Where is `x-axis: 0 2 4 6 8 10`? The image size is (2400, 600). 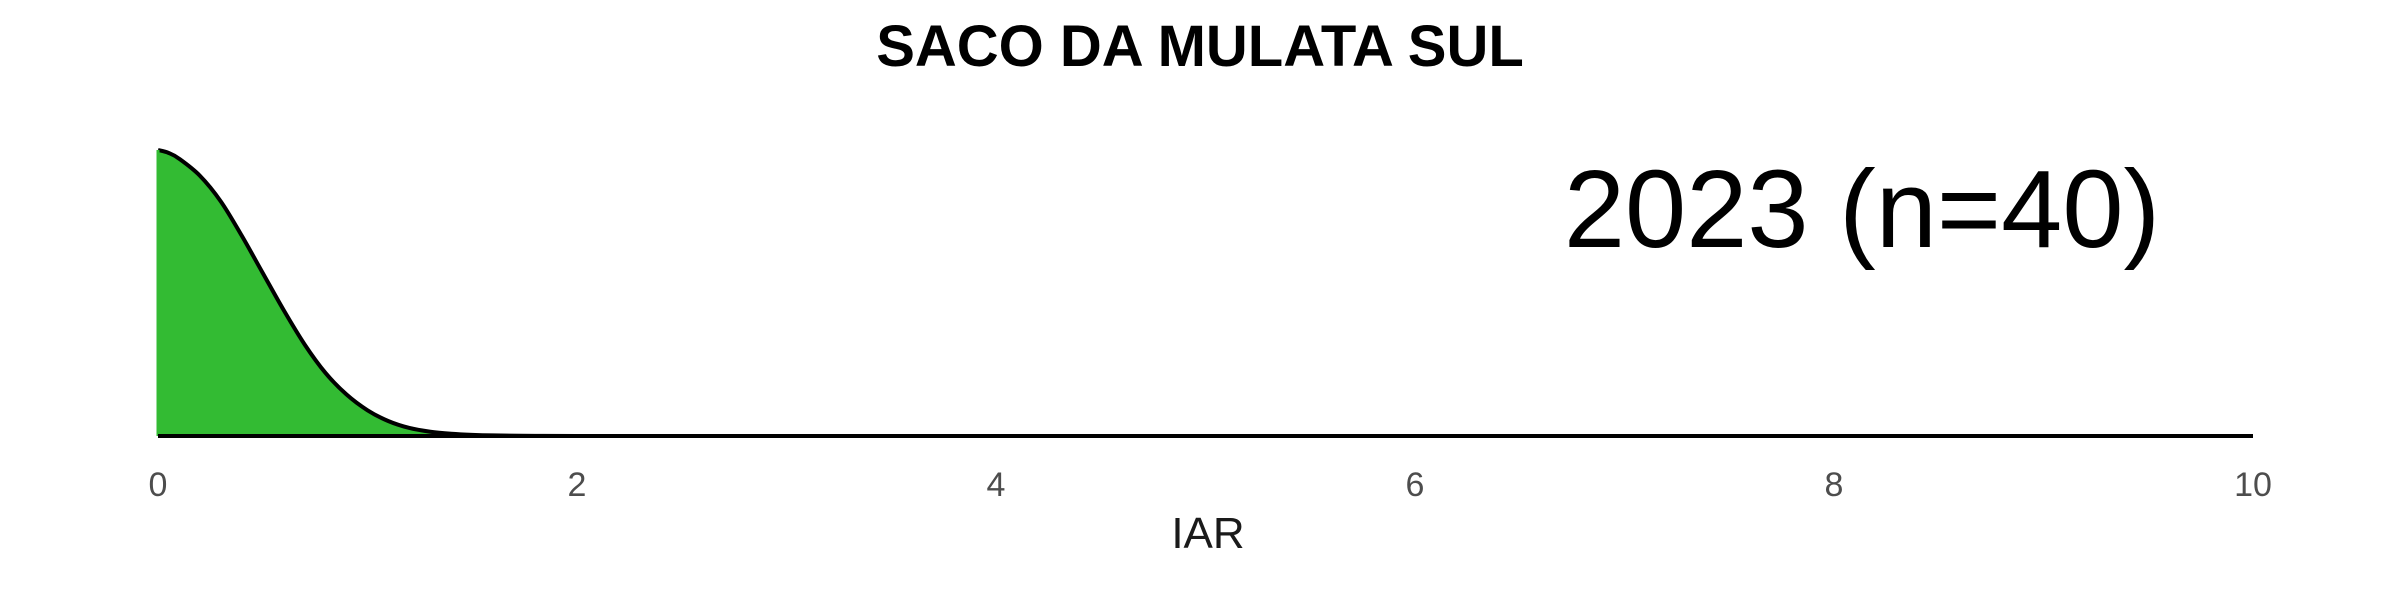 x-axis: 0 2 4 6 8 10 is located at coordinates (1210, 485).